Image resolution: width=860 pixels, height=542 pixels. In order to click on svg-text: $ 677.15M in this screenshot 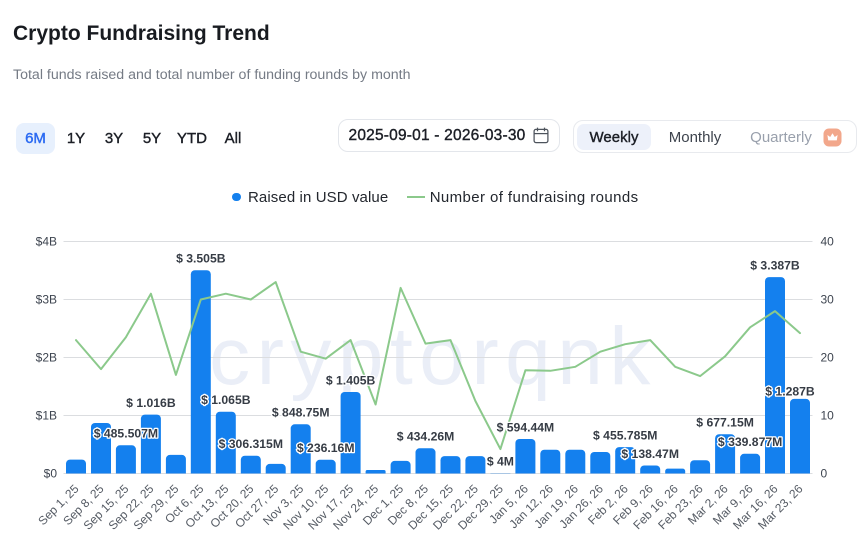, I will do `click(725, 423)`.